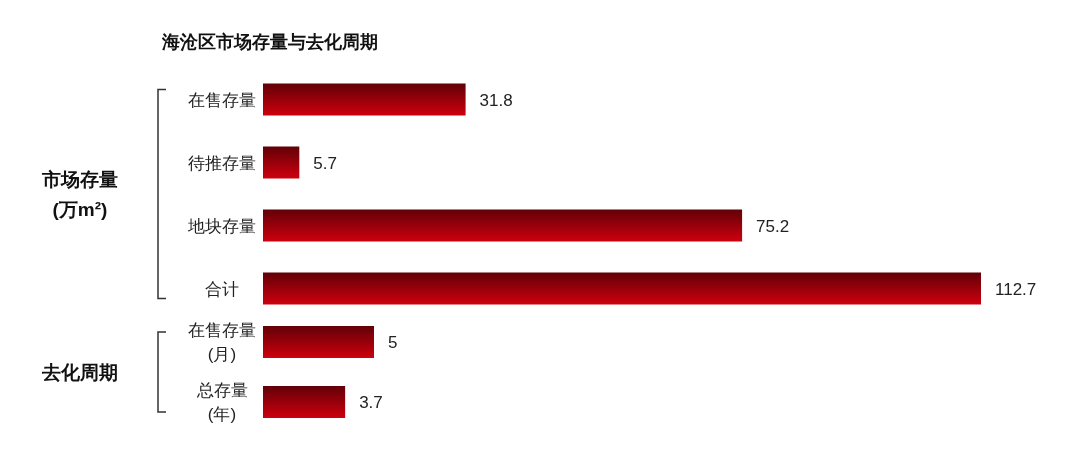  I want to click on y-tick-label: 待推存量, so click(222, 163).